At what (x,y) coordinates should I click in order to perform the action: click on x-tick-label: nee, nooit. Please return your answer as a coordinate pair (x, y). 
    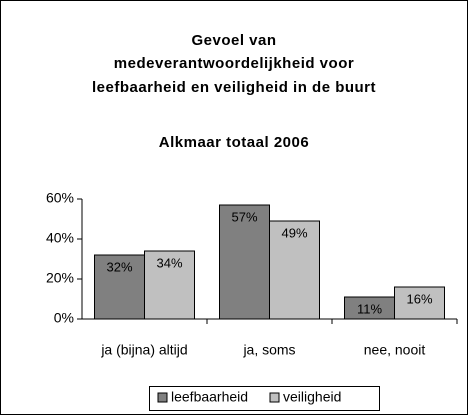
    Looking at the image, I should click on (395, 350).